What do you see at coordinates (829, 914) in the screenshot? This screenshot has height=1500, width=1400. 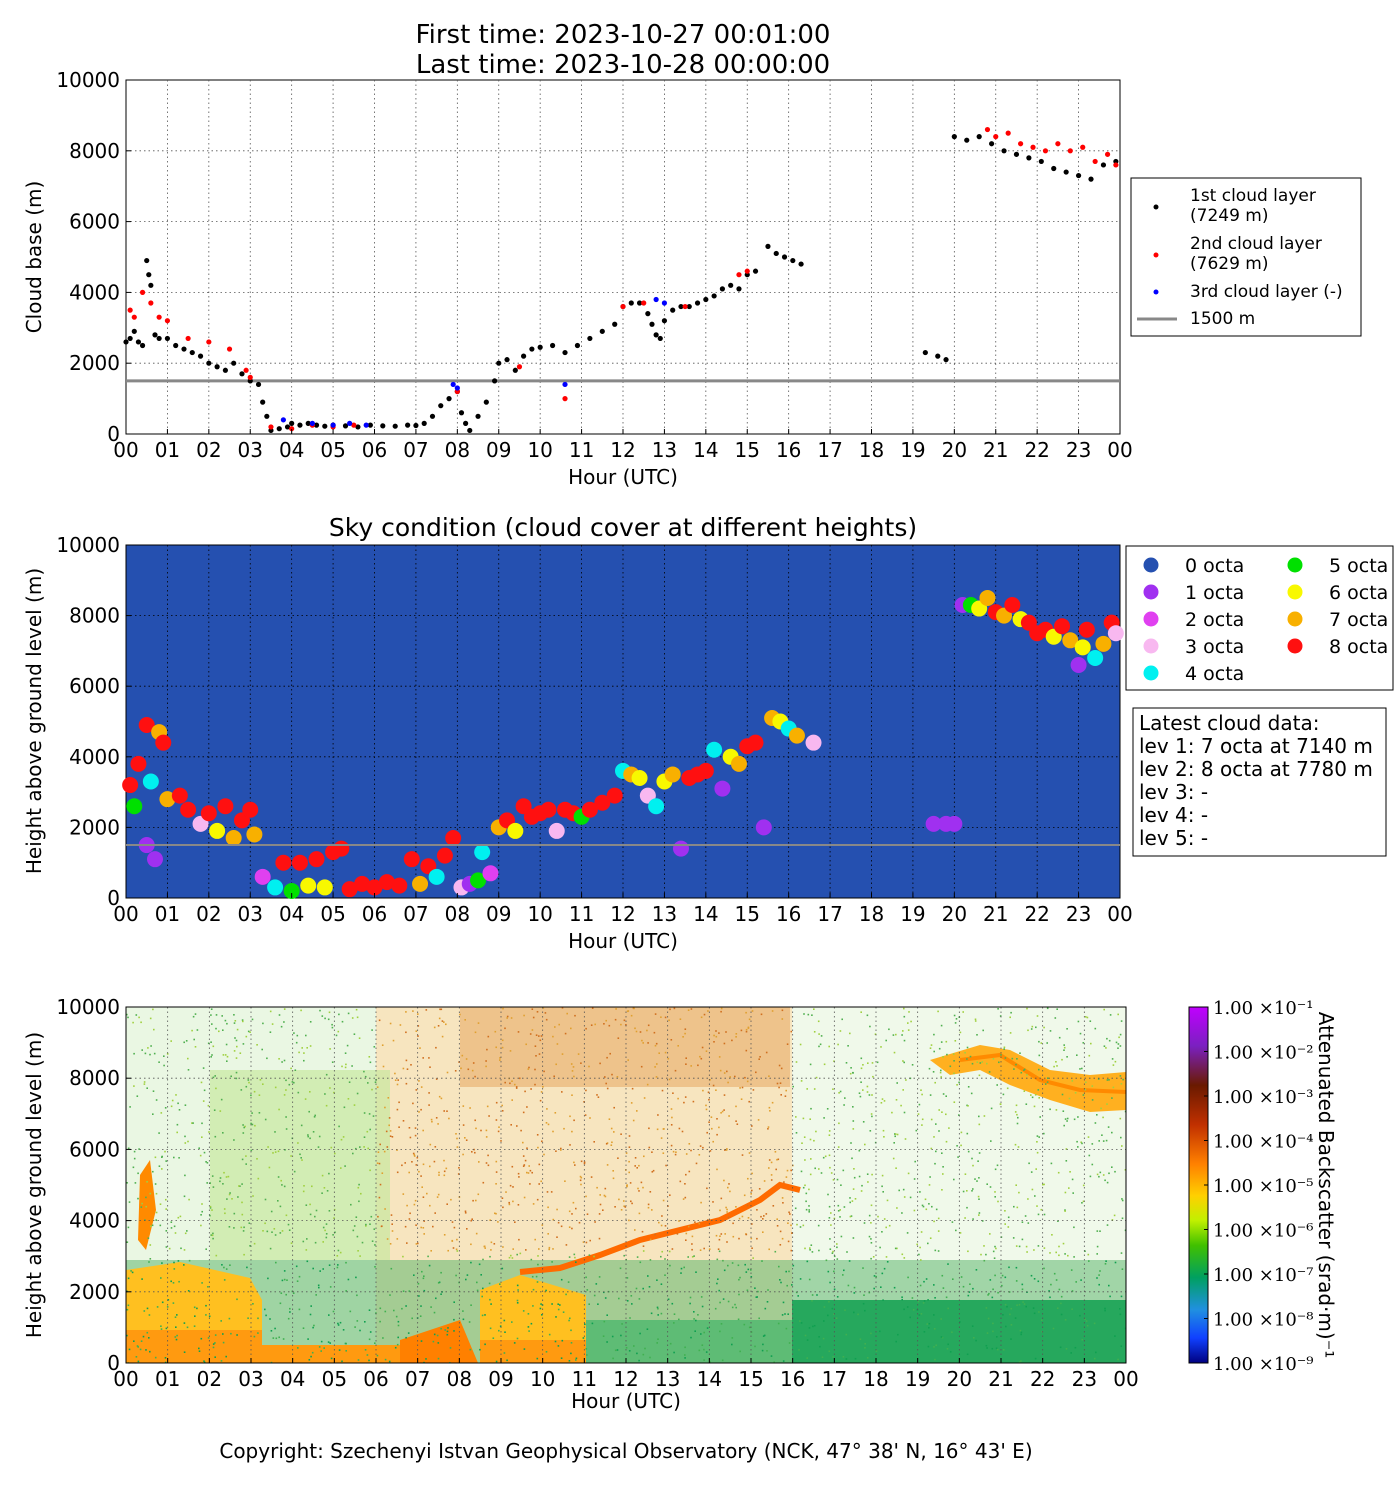 I see `x-tick-label: 17` at bounding box center [829, 914].